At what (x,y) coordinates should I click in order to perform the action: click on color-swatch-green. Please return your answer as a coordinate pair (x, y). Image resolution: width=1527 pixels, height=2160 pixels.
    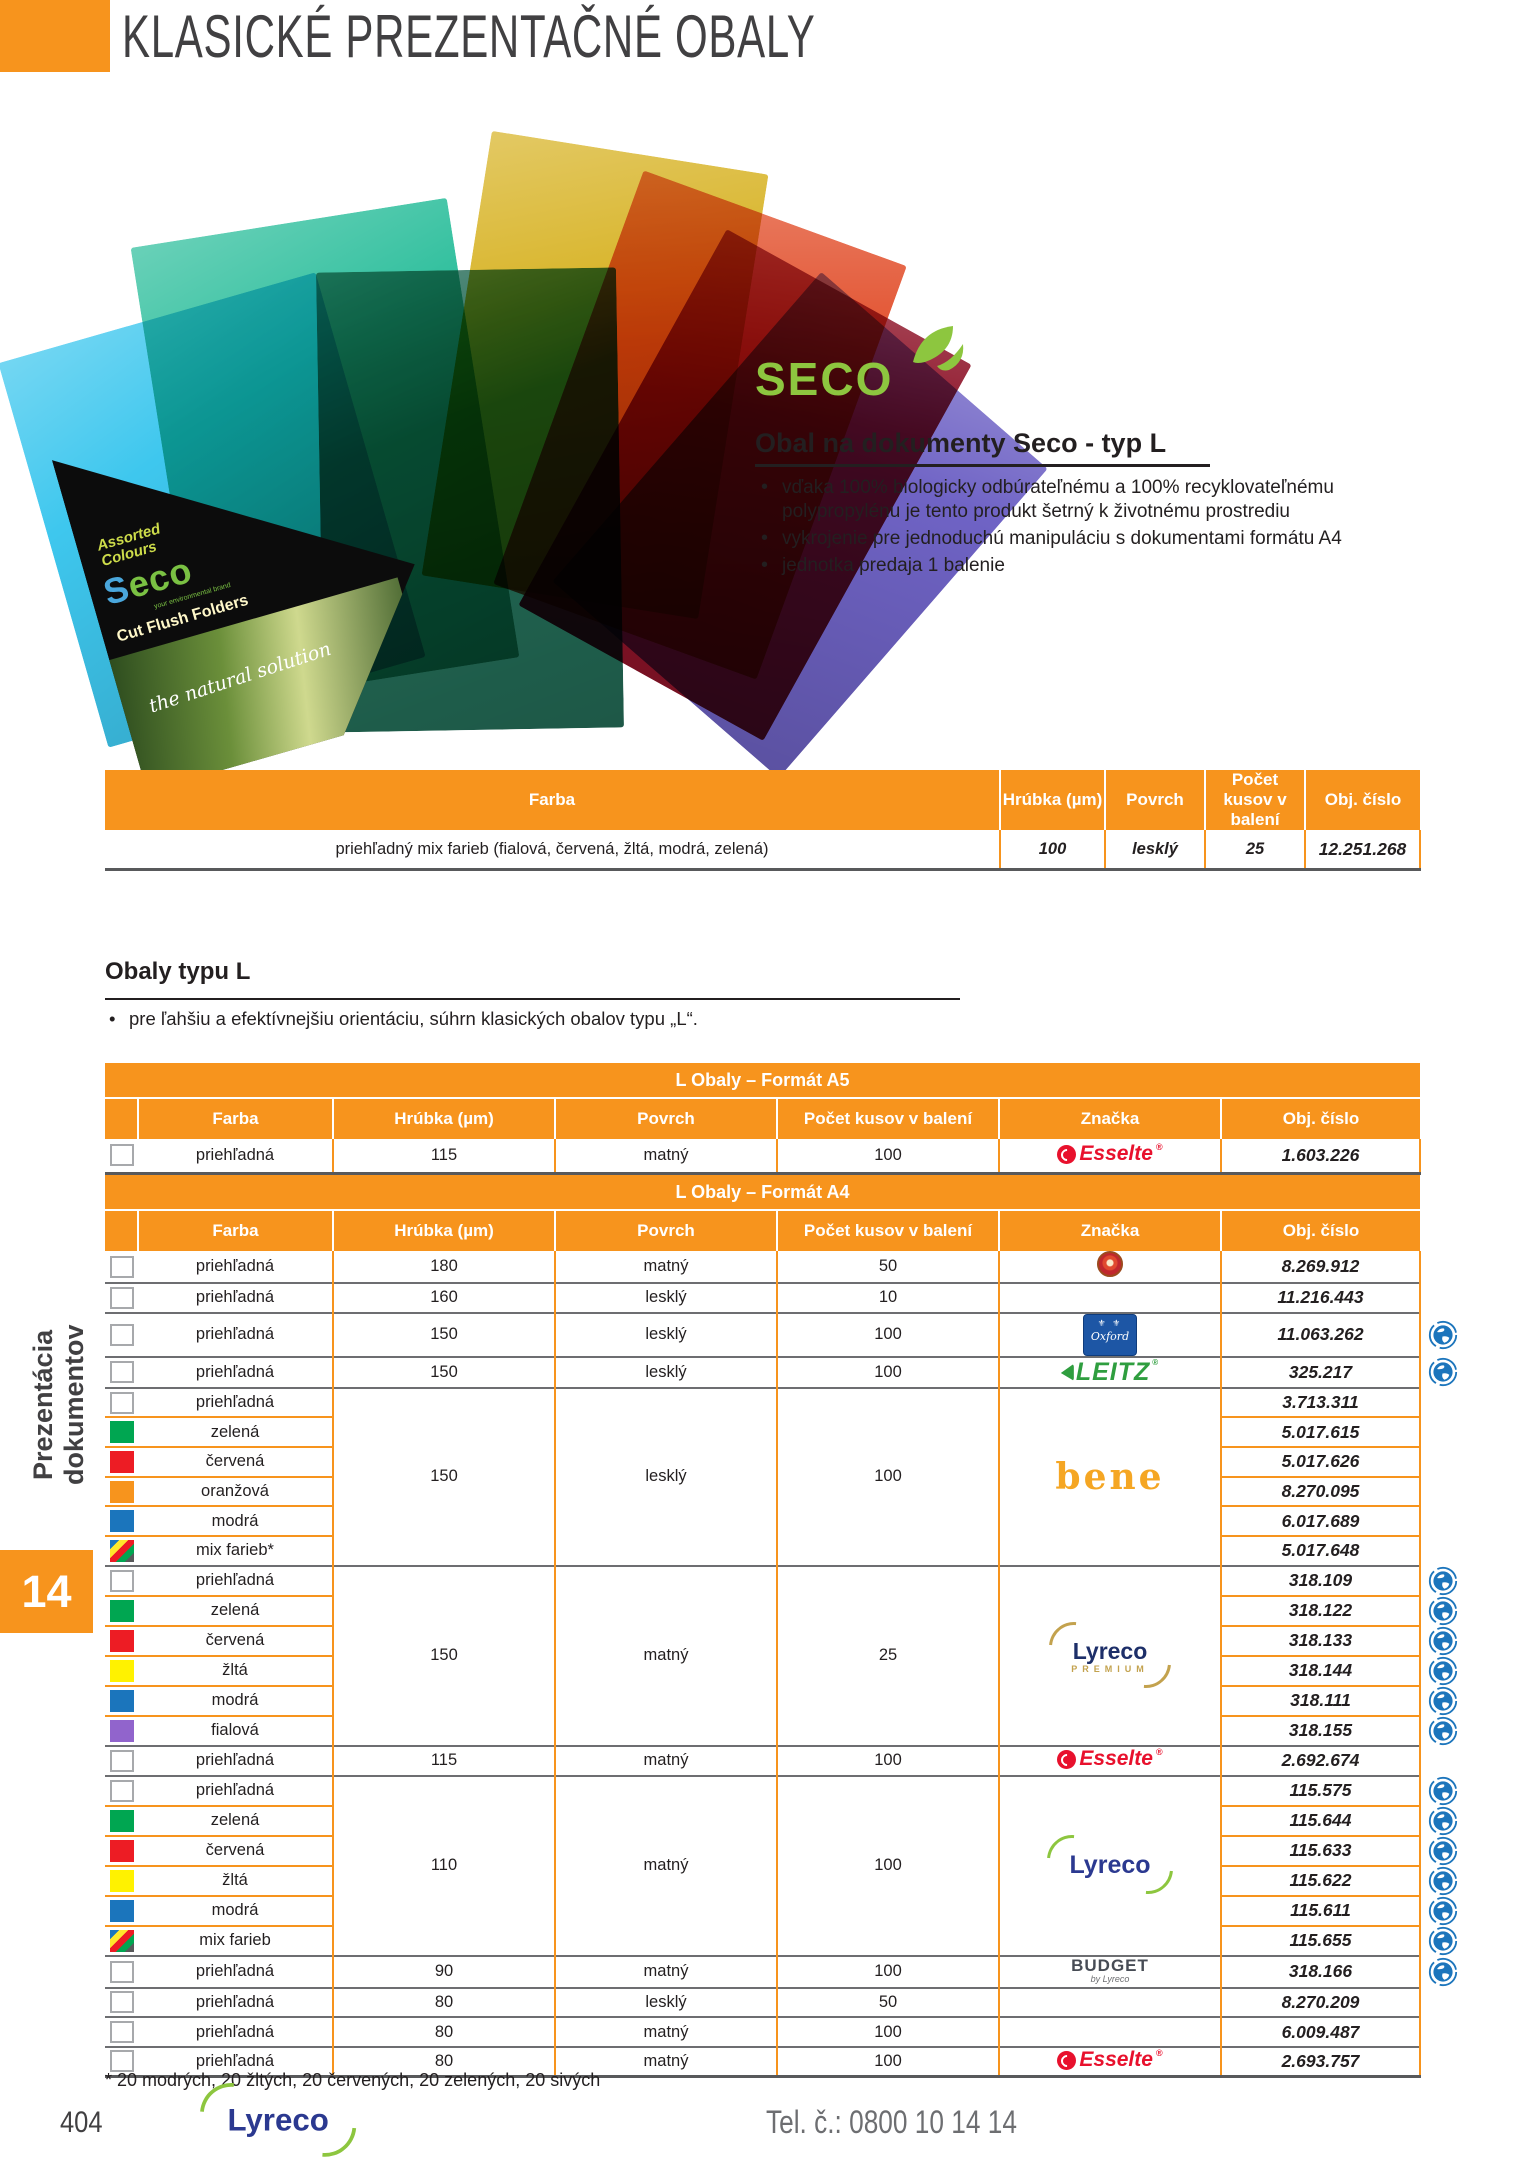
    Looking at the image, I should click on (121, 1820).